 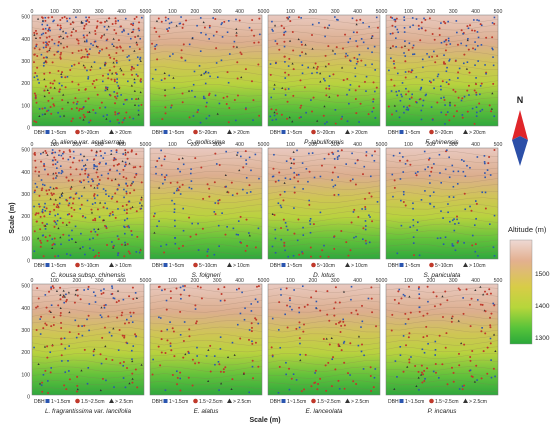 What do you see at coordinates (268, 281) in the screenshot?
I see `x-tick-label: 0` at bounding box center [268, 281].